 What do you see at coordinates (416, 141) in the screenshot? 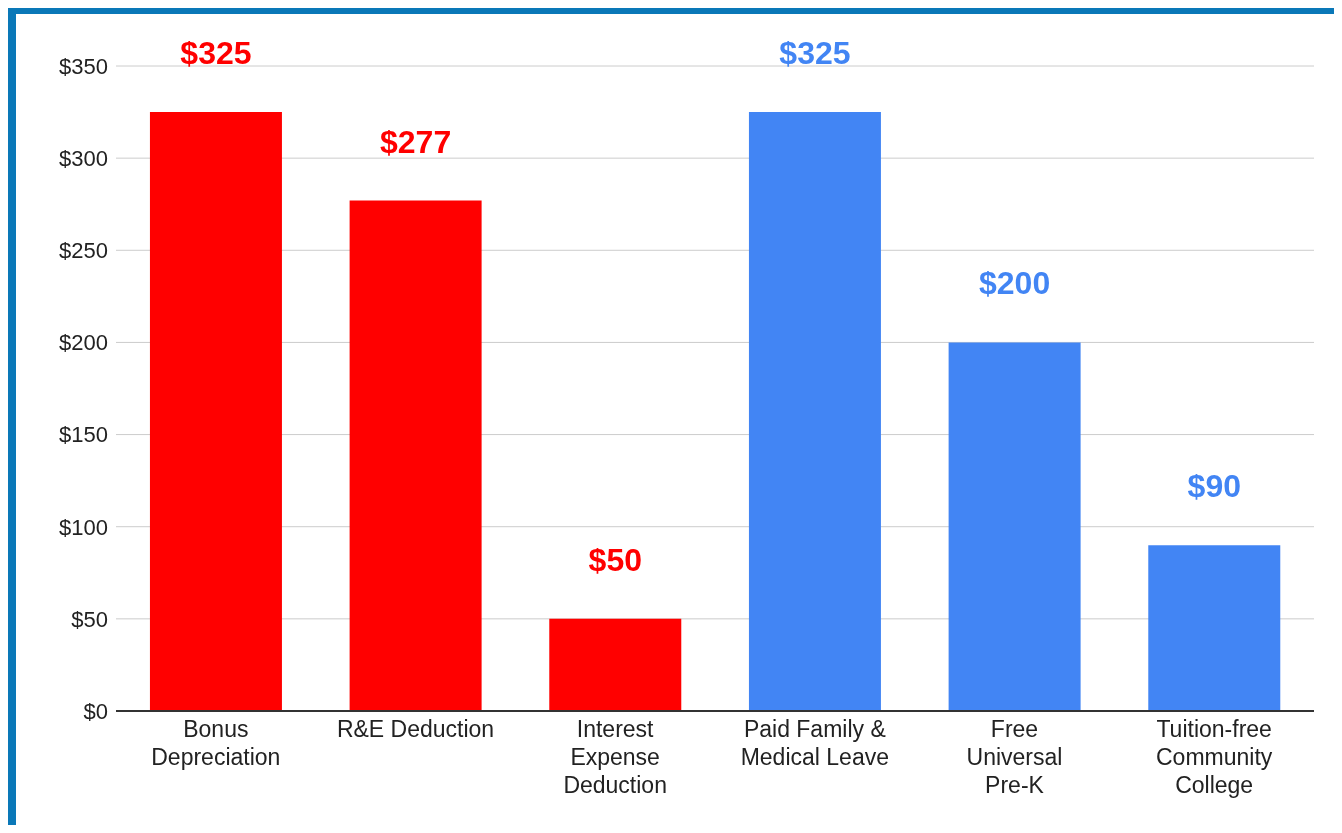
I see `data-label: $277` at bounding box center [416, 141].